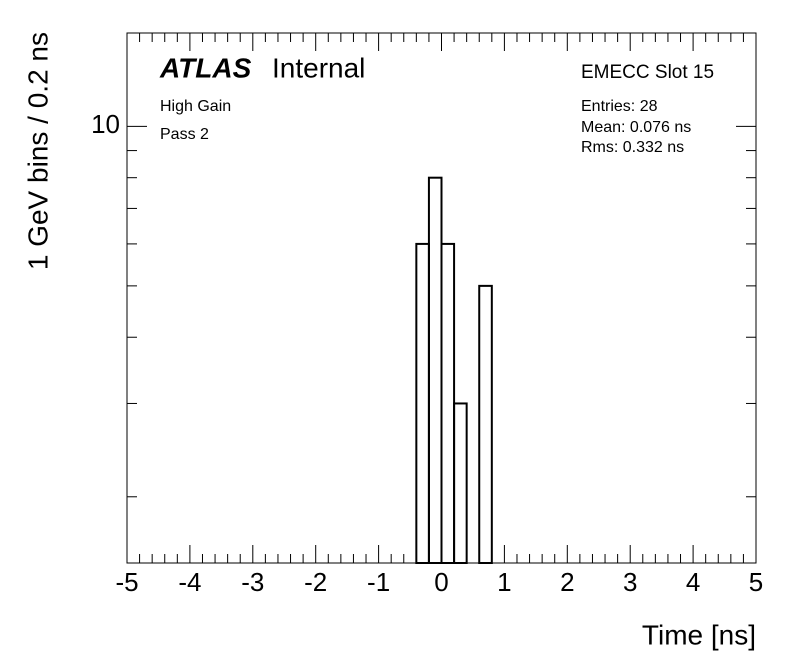 Image resolution: width=796 pixels, height=672 pixels. I want to click on x-tick-label: 4, so click(693, 582).